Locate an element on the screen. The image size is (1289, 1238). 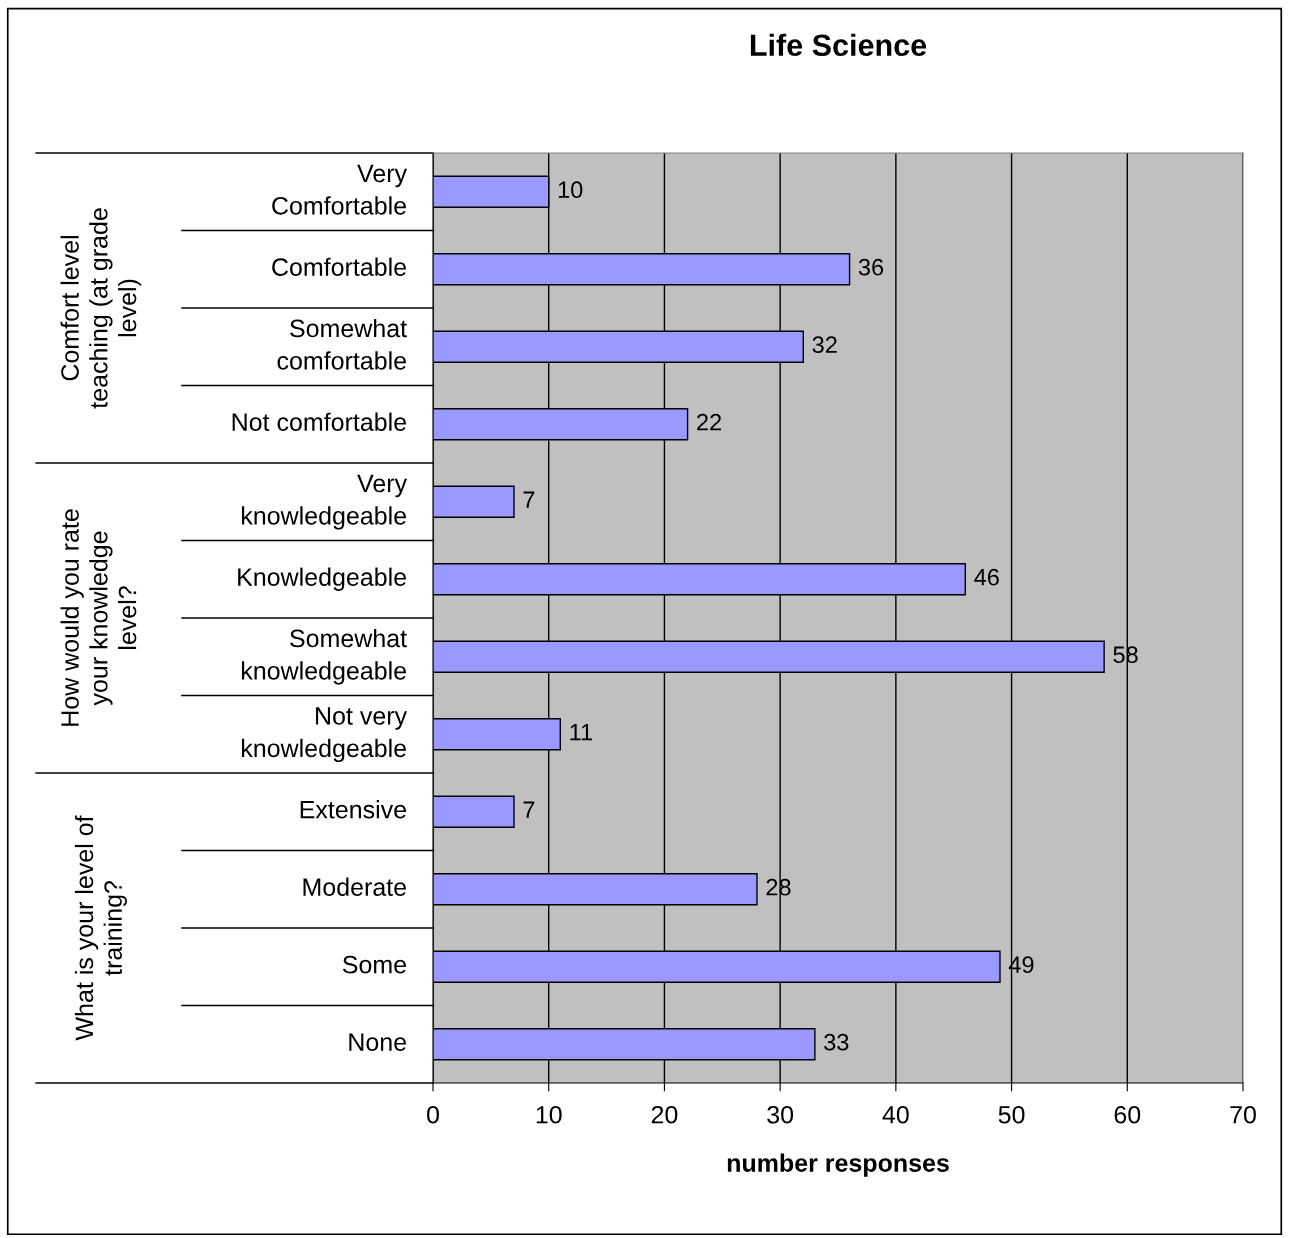
data-label: 10 is located at coordinates (570, 190).